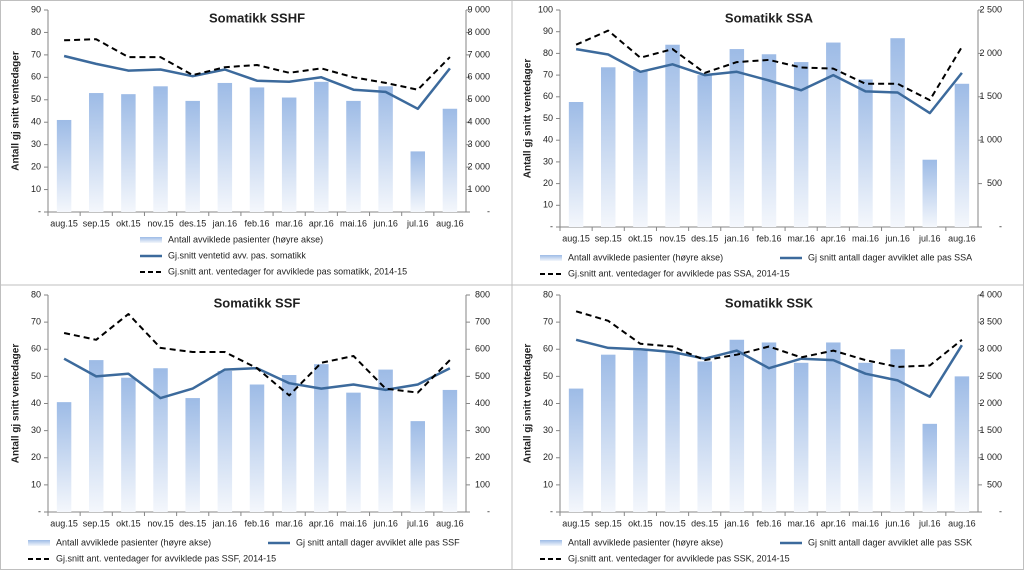 This screenshot has height=570, width=1024. What do you see at coordinates (990, 96) in the screenshot?
I see `y2-tick-label: 1 500` at bounding box center [990, 96].